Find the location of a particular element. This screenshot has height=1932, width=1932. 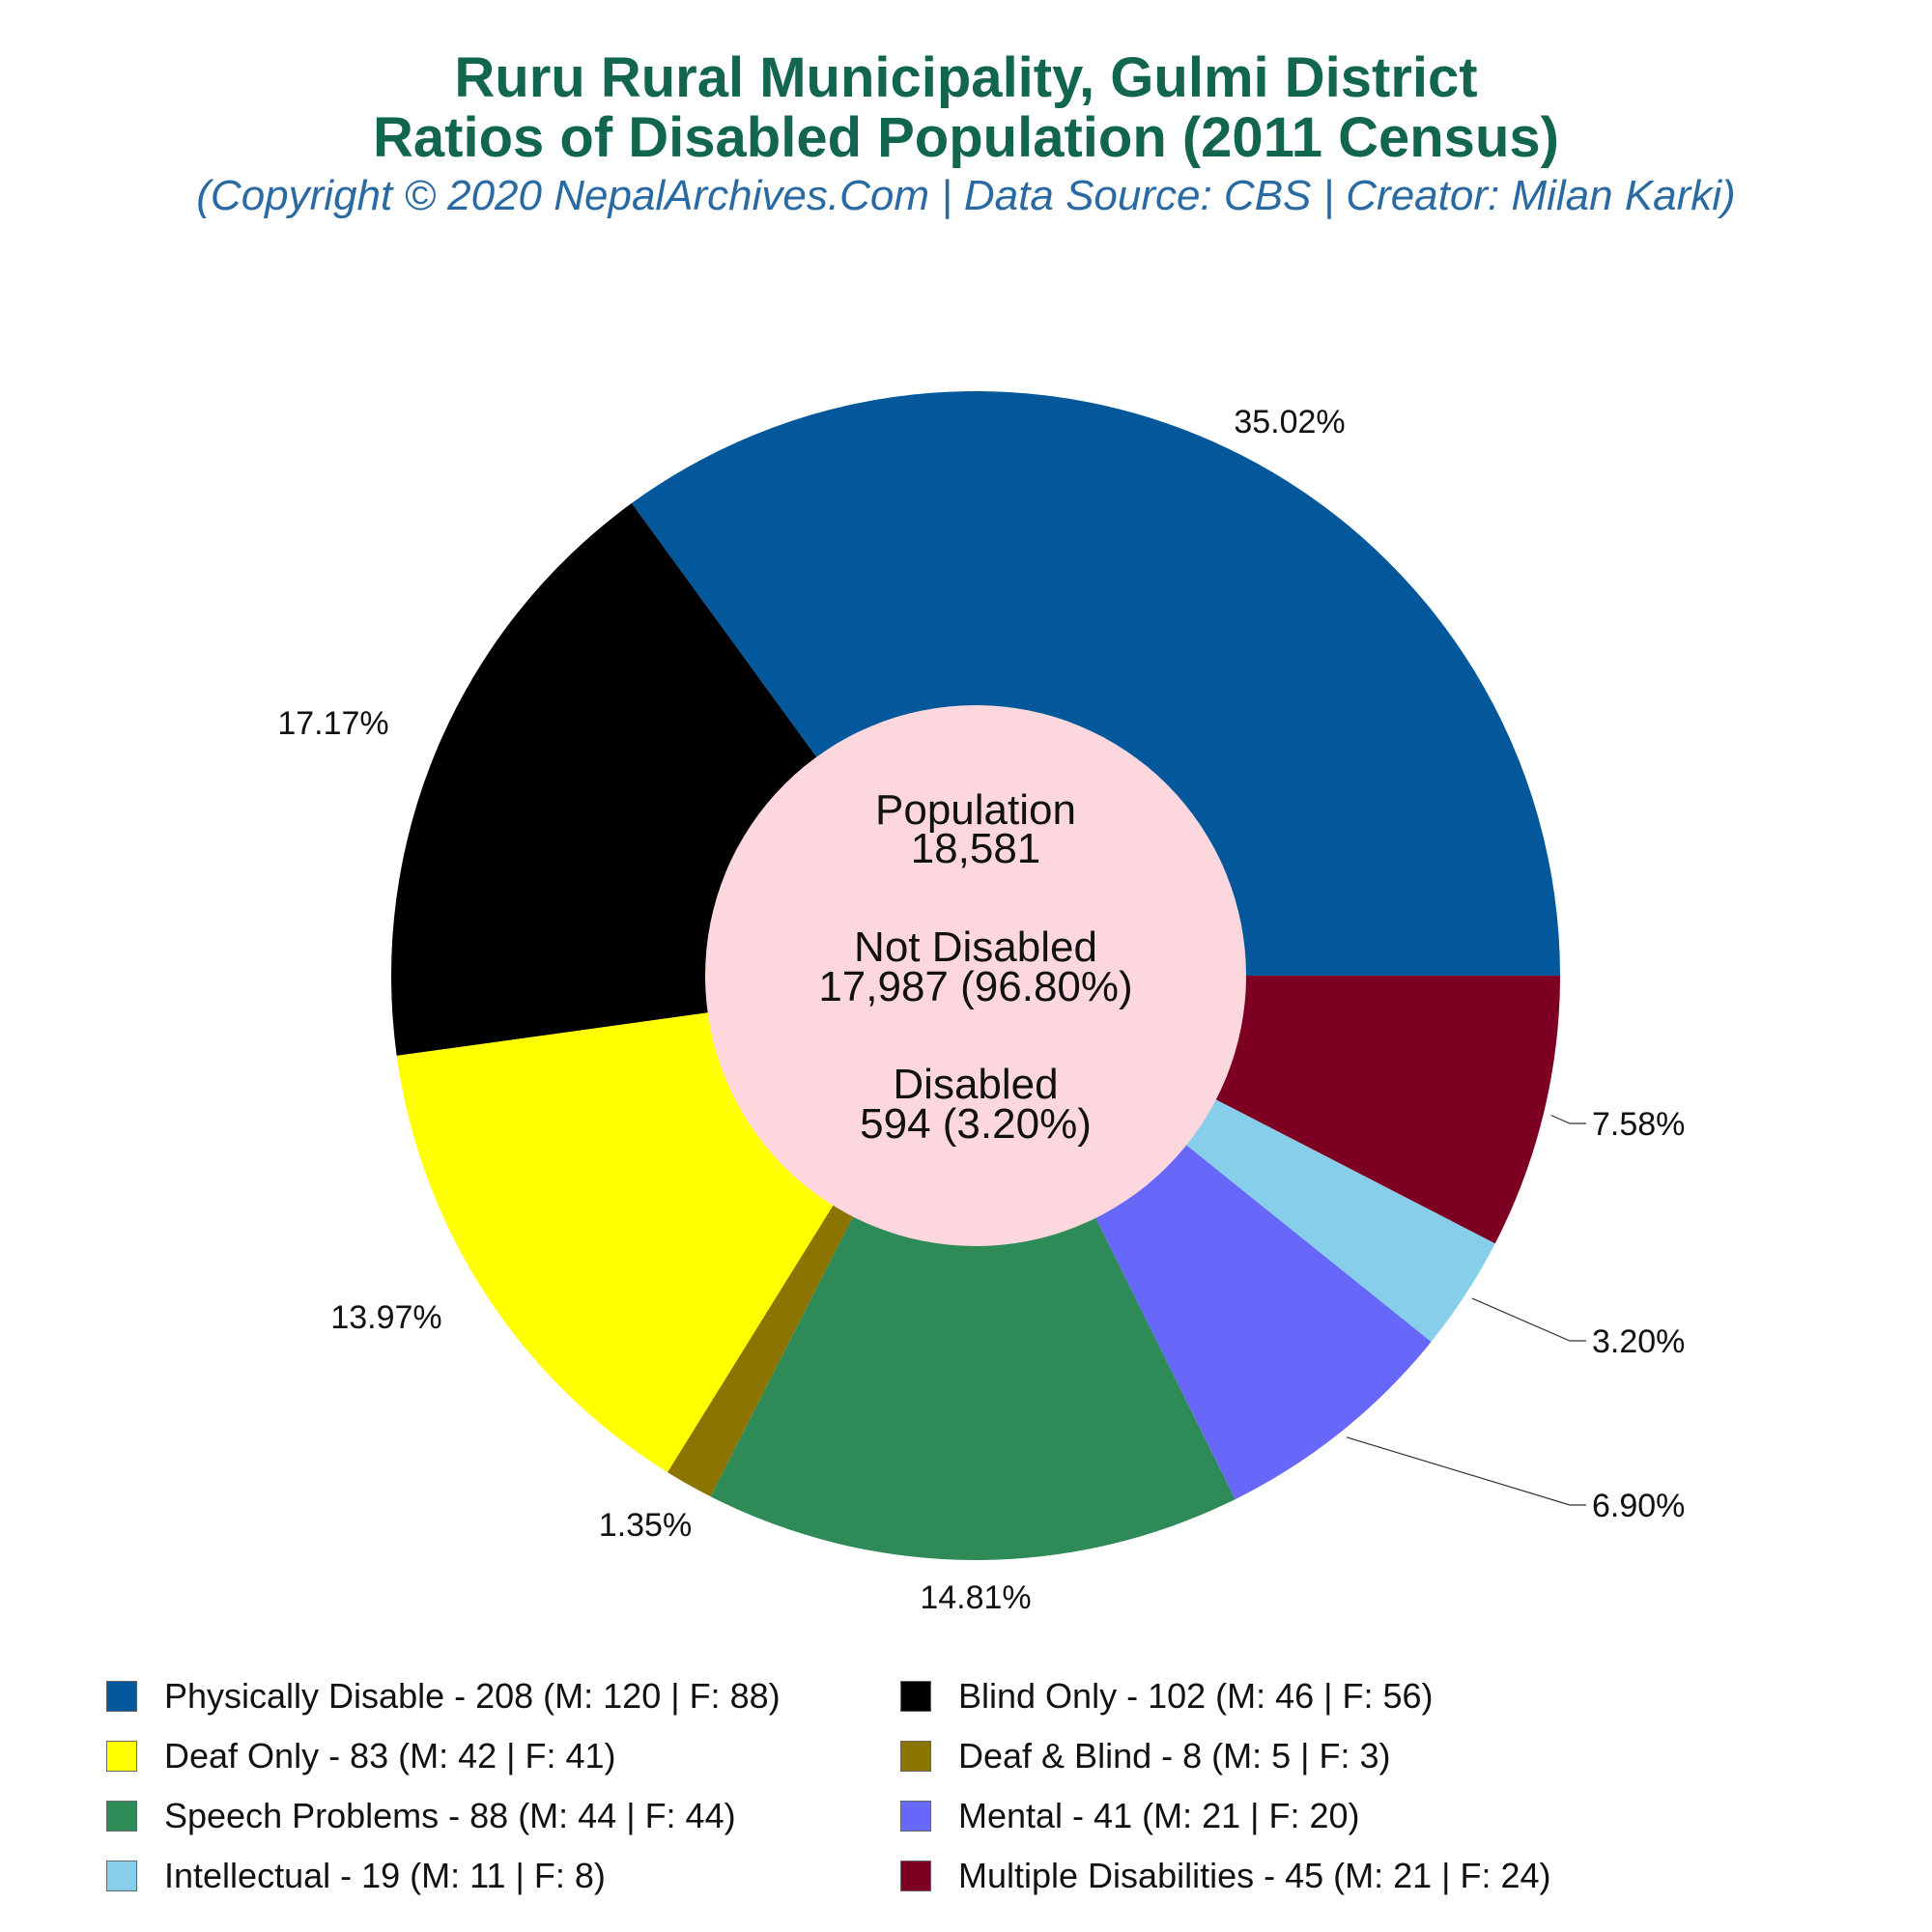

leader-line-mental is located at coordinates (1466, 1471).